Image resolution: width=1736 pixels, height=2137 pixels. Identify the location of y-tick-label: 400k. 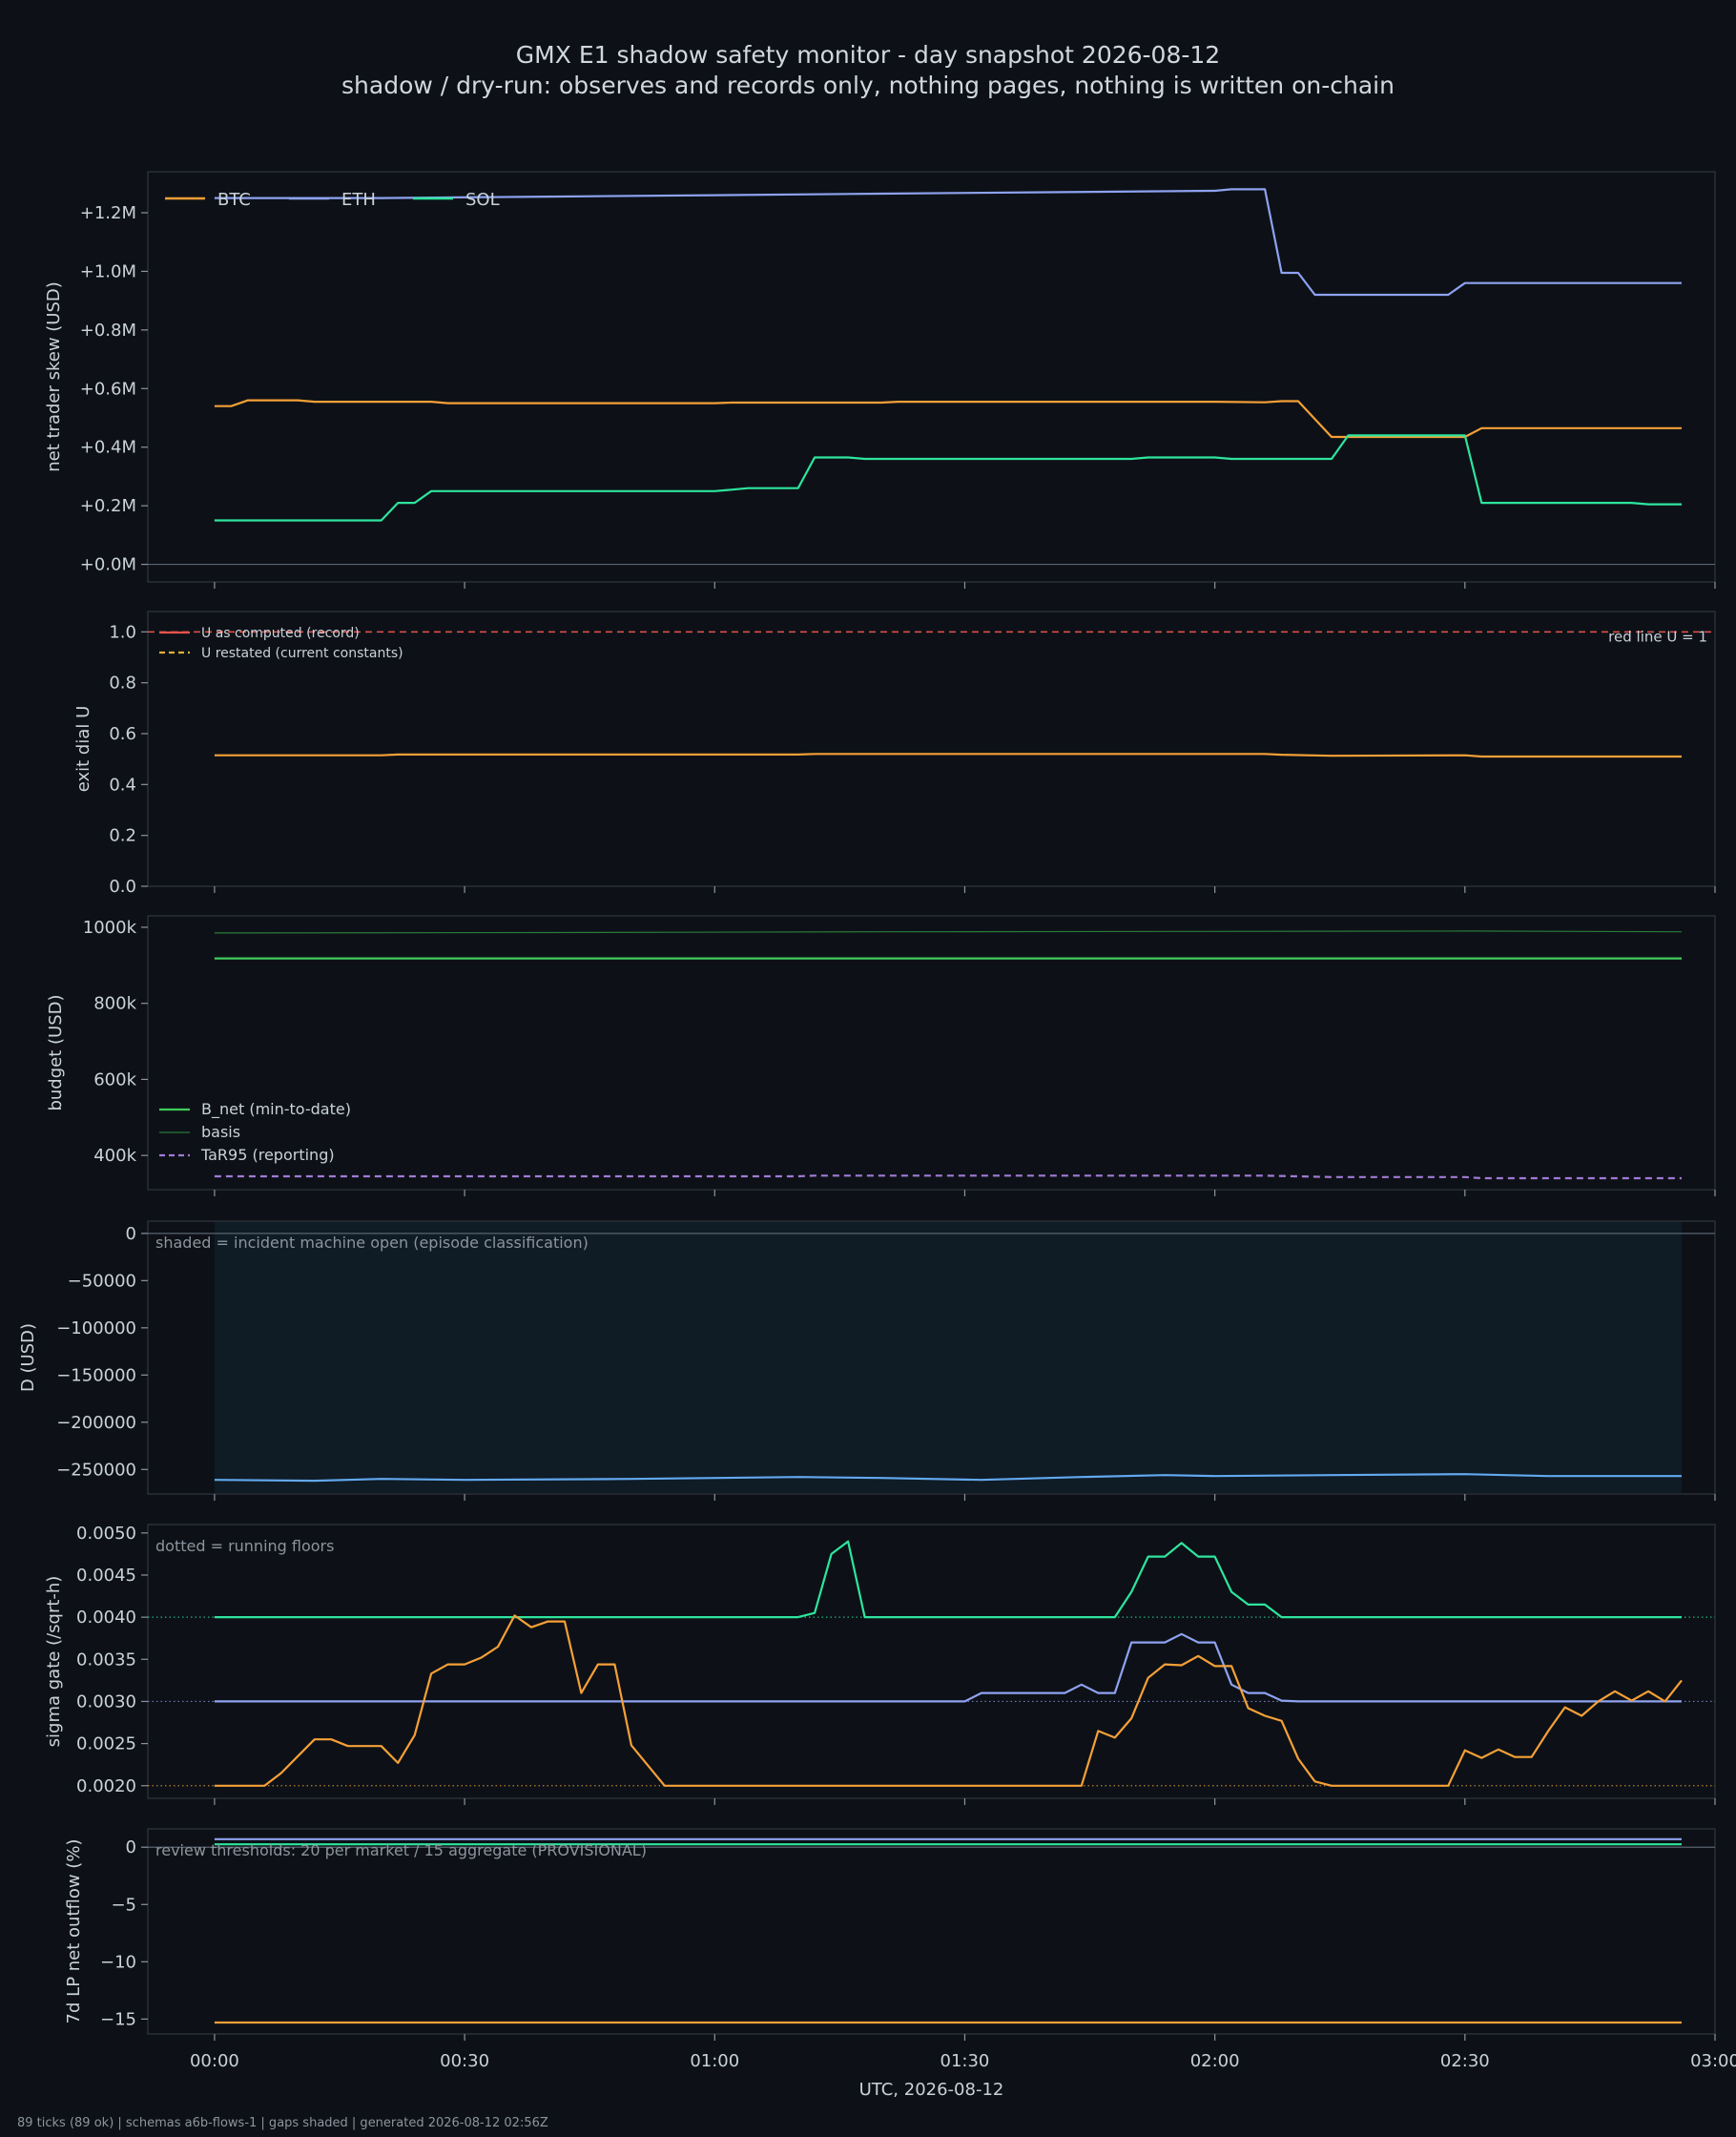
(114, 1156).